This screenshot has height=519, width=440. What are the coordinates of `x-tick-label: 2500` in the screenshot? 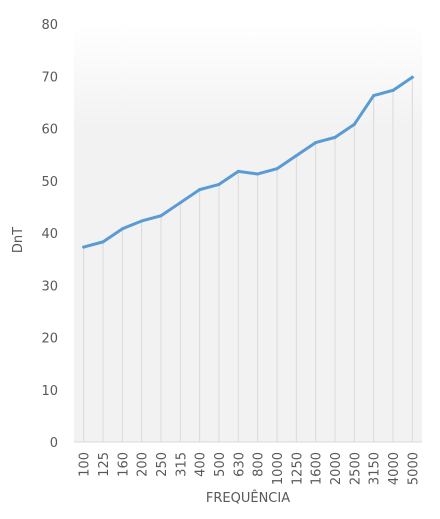 It's located at (355, 468).